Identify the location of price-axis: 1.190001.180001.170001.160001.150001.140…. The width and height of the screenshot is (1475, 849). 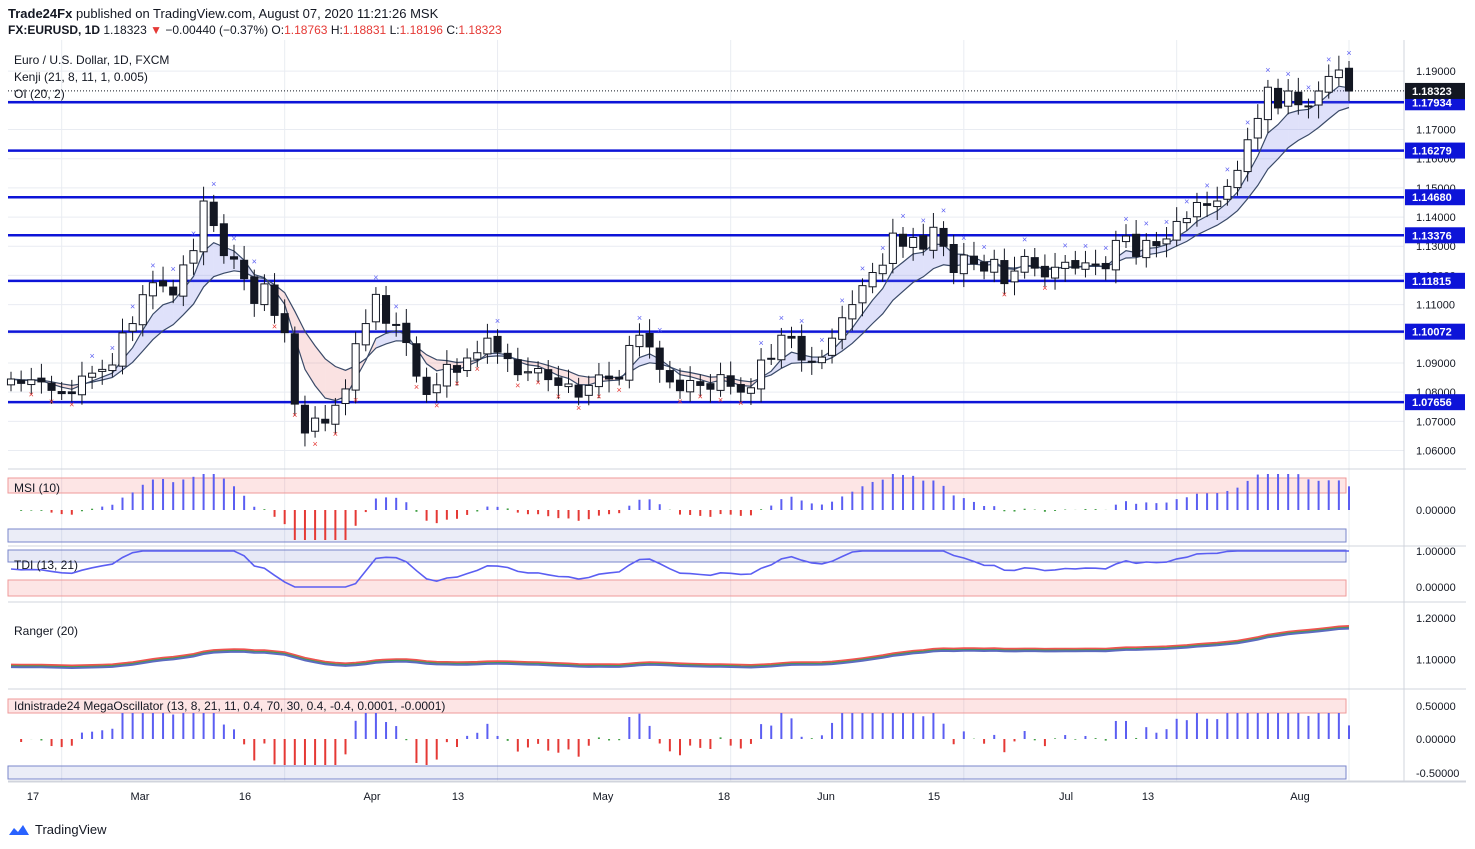
(1435, 423).